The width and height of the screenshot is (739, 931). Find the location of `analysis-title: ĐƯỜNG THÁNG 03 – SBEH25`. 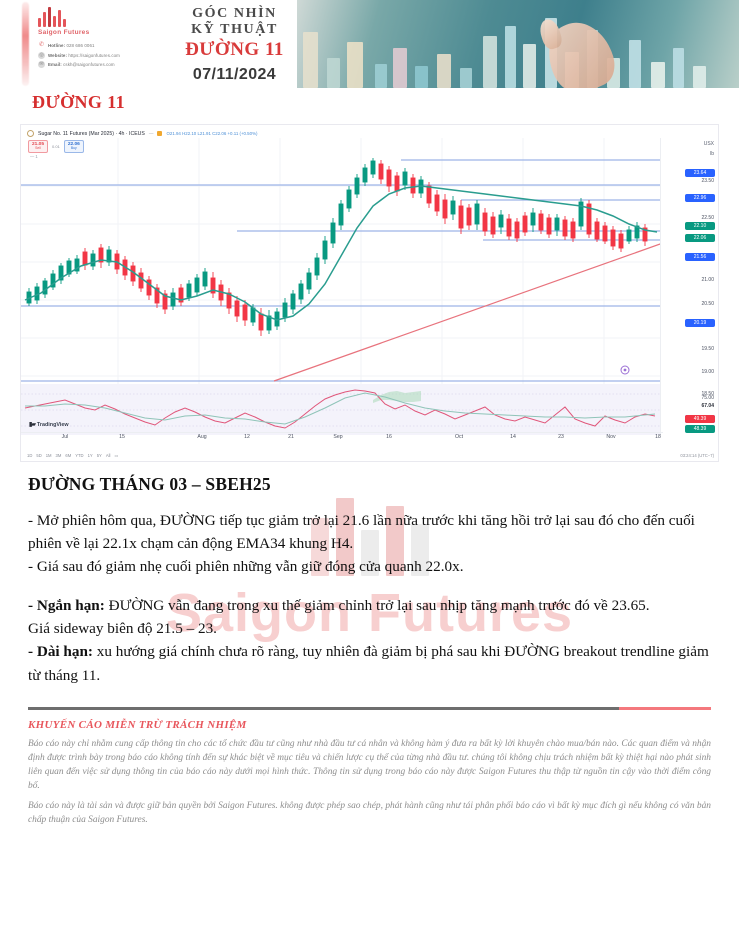

analysis-title: ĐƯỜNG THÁNG 03 – SBEH25 is located at coordinates (149, 484).